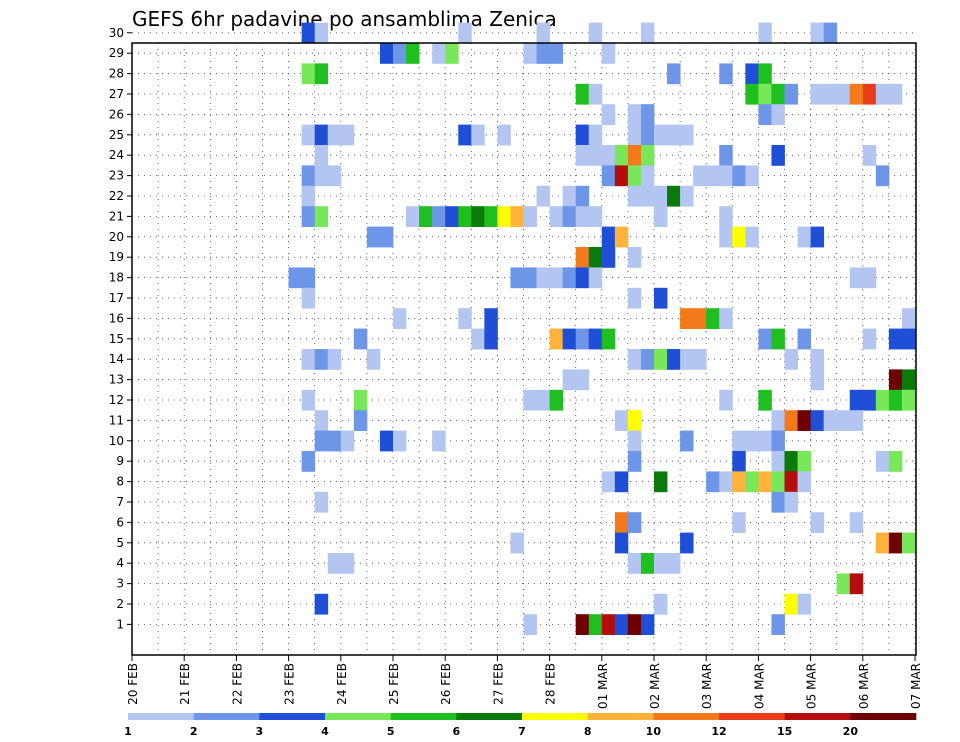 The height and width of the screenshot is (742, 960). What do you see at coordinates (520, 725) in the screenshot?
I see `color-legend: 1 2 3 4 5 6 7 8 10 12 15 20` at bounding box center [520, 725].